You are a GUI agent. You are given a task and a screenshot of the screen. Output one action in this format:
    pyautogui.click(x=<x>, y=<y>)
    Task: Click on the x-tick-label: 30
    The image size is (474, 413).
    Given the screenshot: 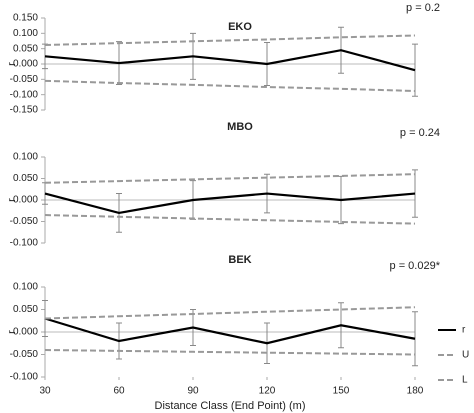 What is the action you would take?
    pyautogui.click(x=45, y=391)
    